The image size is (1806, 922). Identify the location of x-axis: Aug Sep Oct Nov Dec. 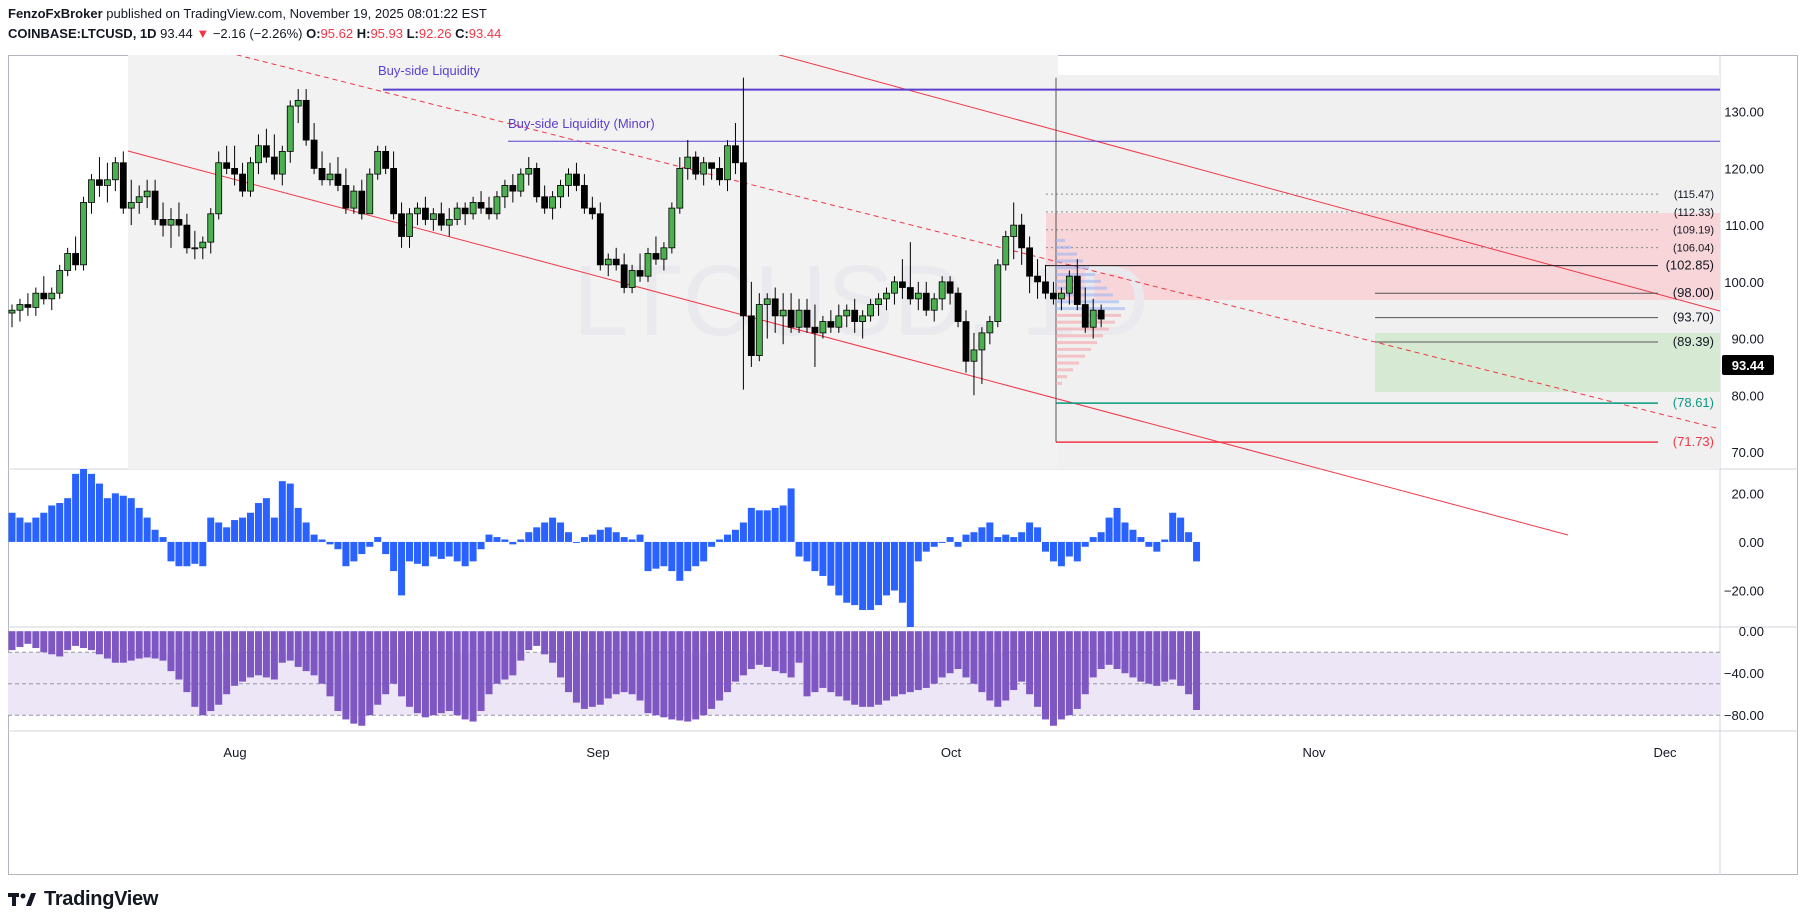
(950, 752).